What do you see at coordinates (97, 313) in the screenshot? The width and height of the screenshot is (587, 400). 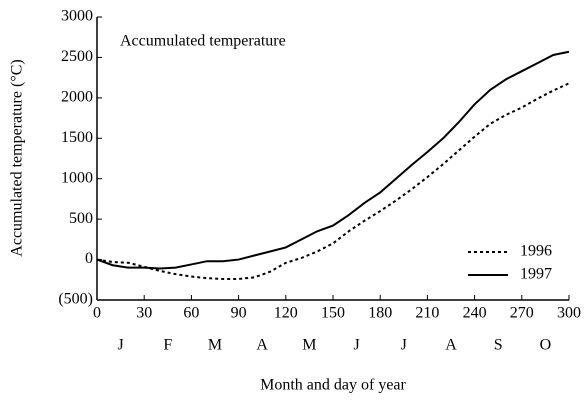 I see `x-tick-label: 0` at bounding box center [97, 313].